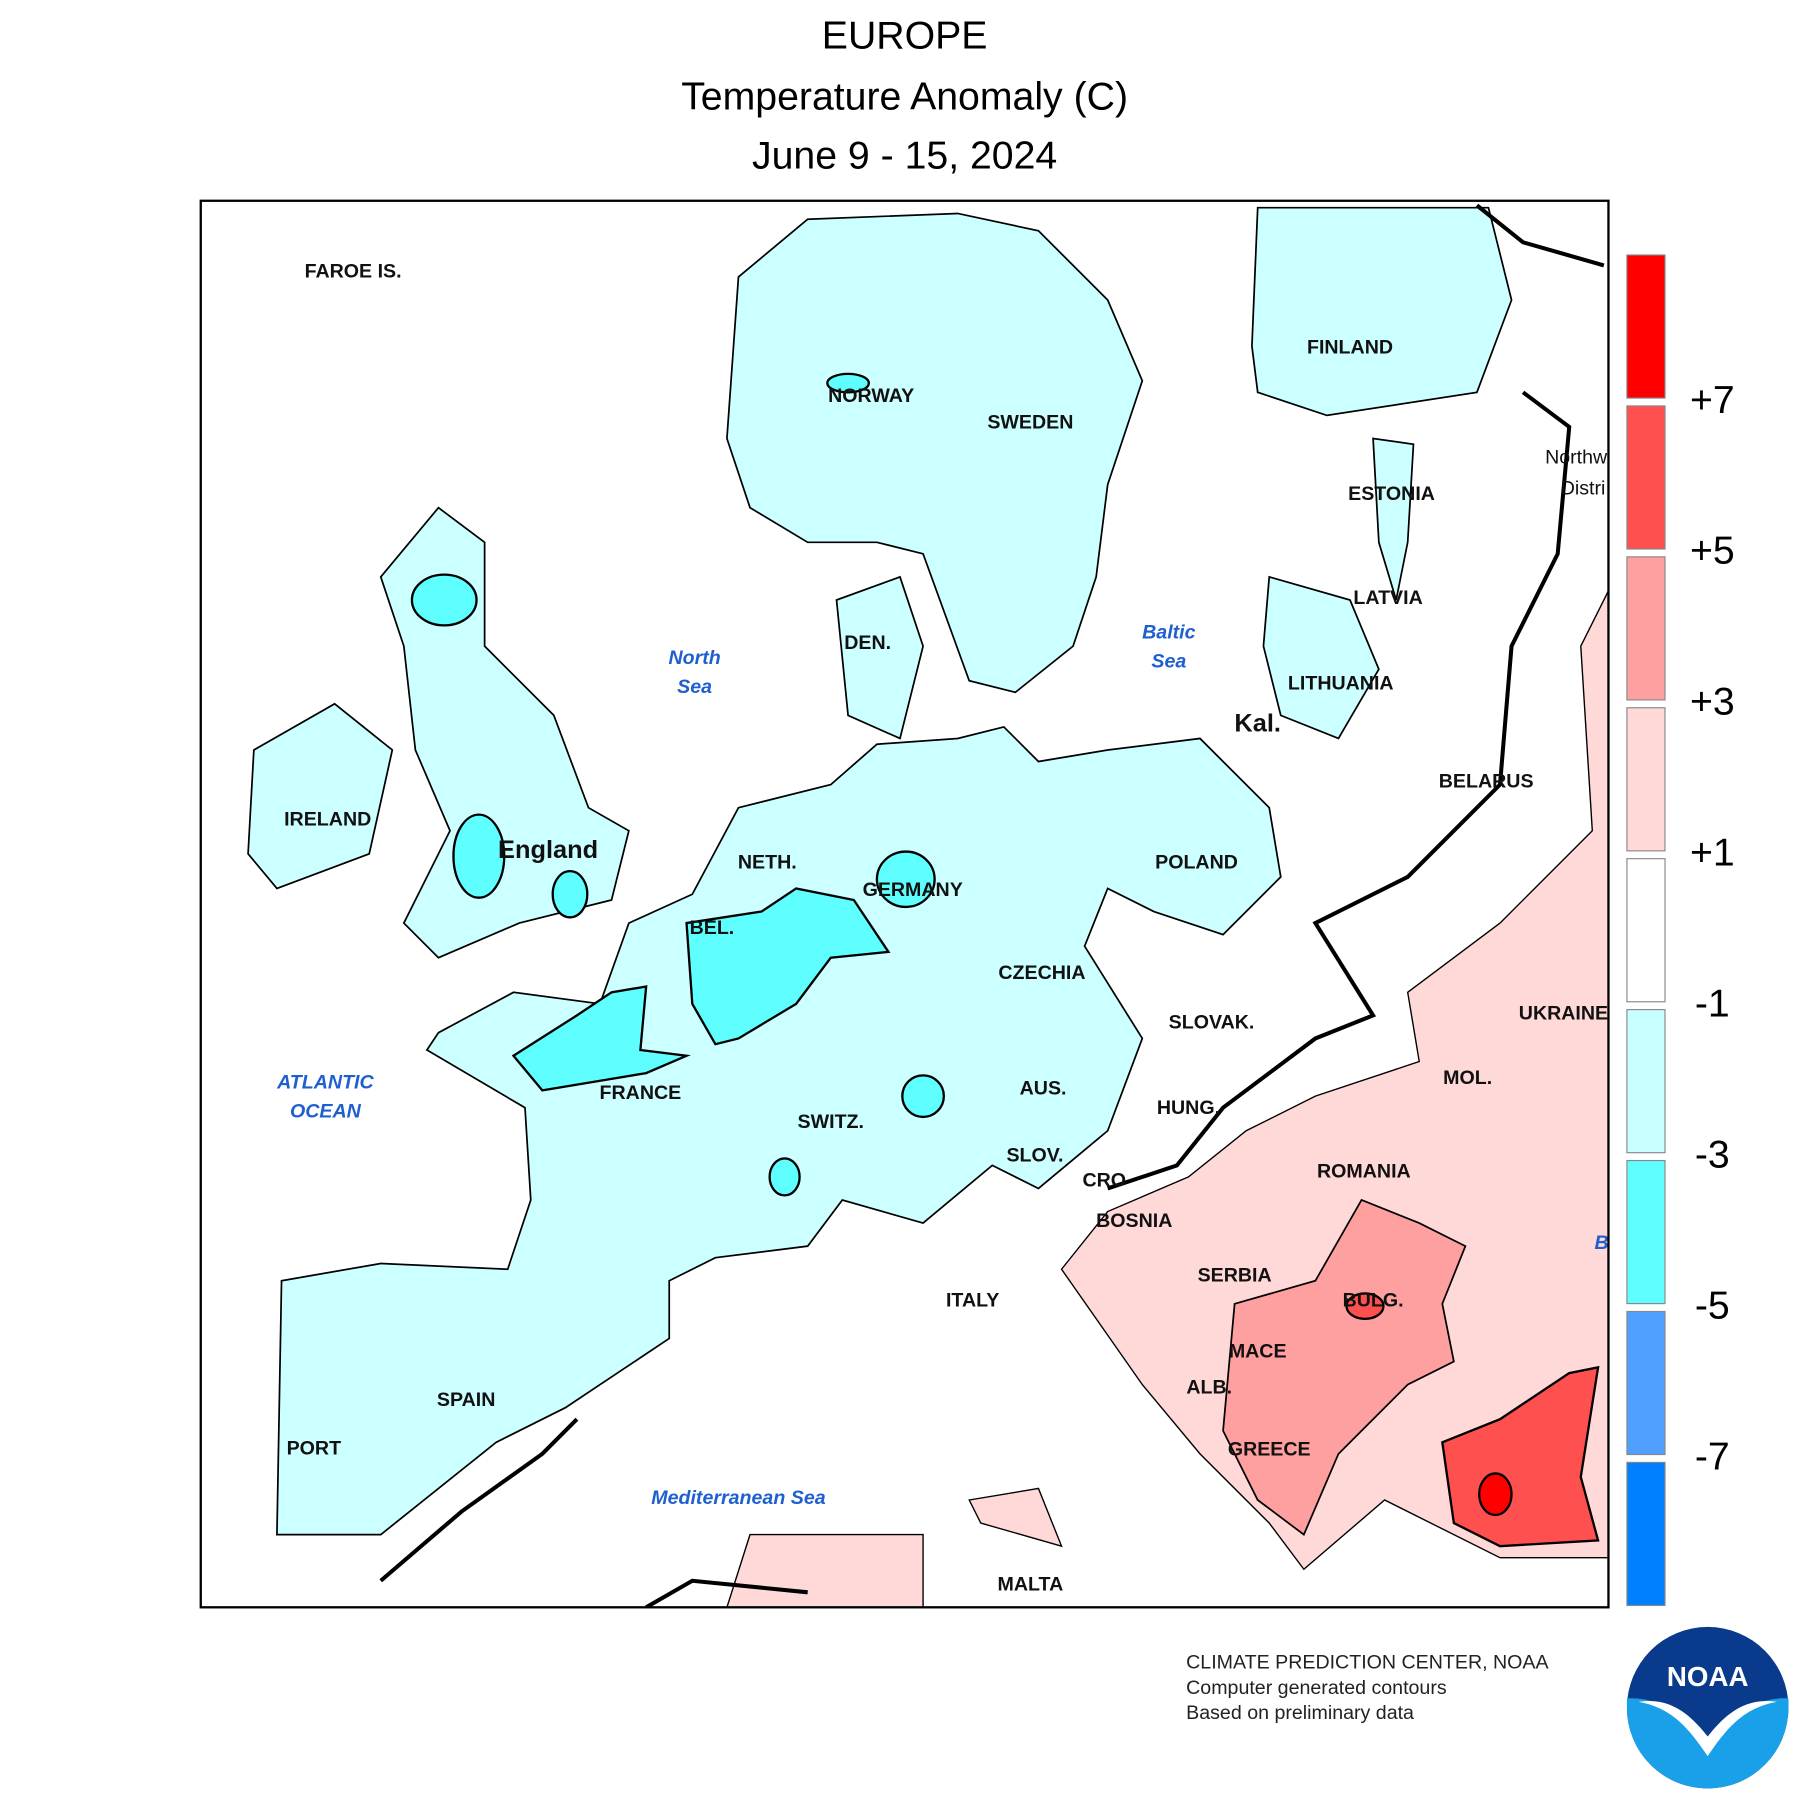  Describe the element at coordinates (353, 271) in the screenshot. I see `map-label: FAROE IS.` at that location.